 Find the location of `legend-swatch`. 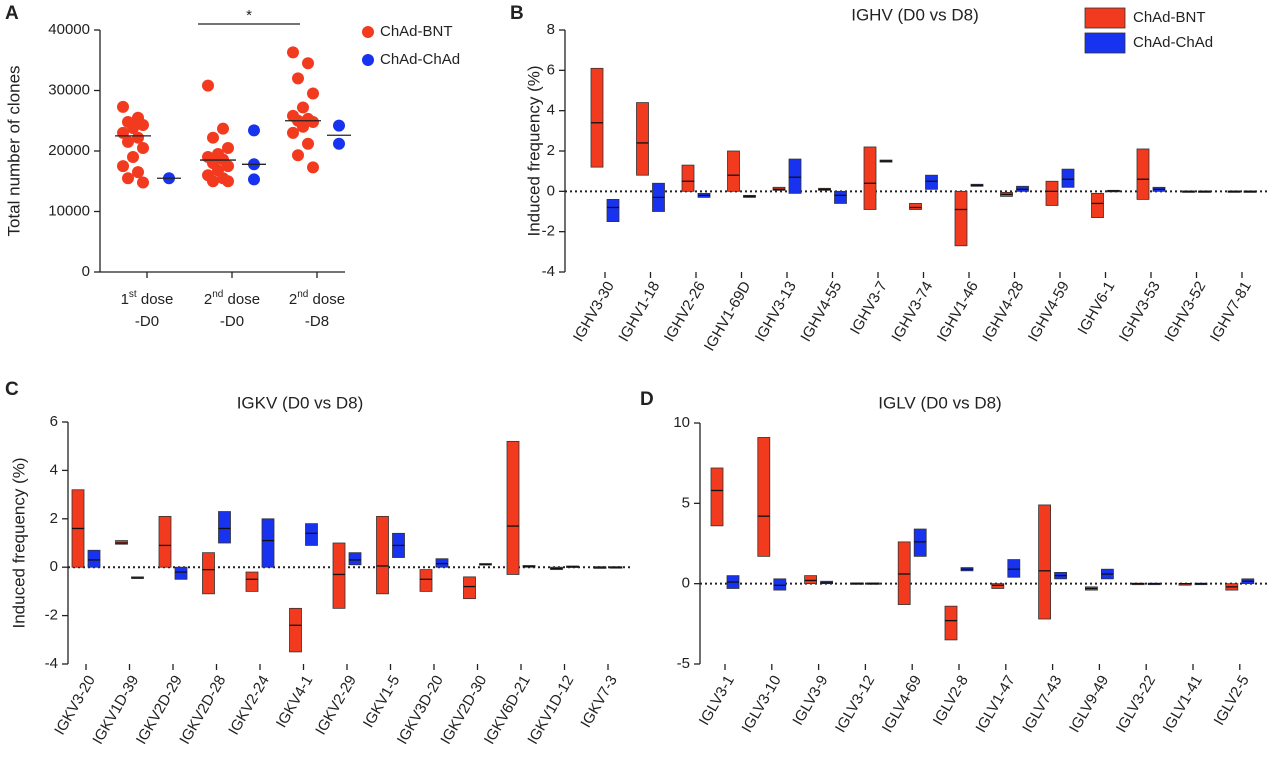

legend-swatch is located at coordinates (1105, 18).